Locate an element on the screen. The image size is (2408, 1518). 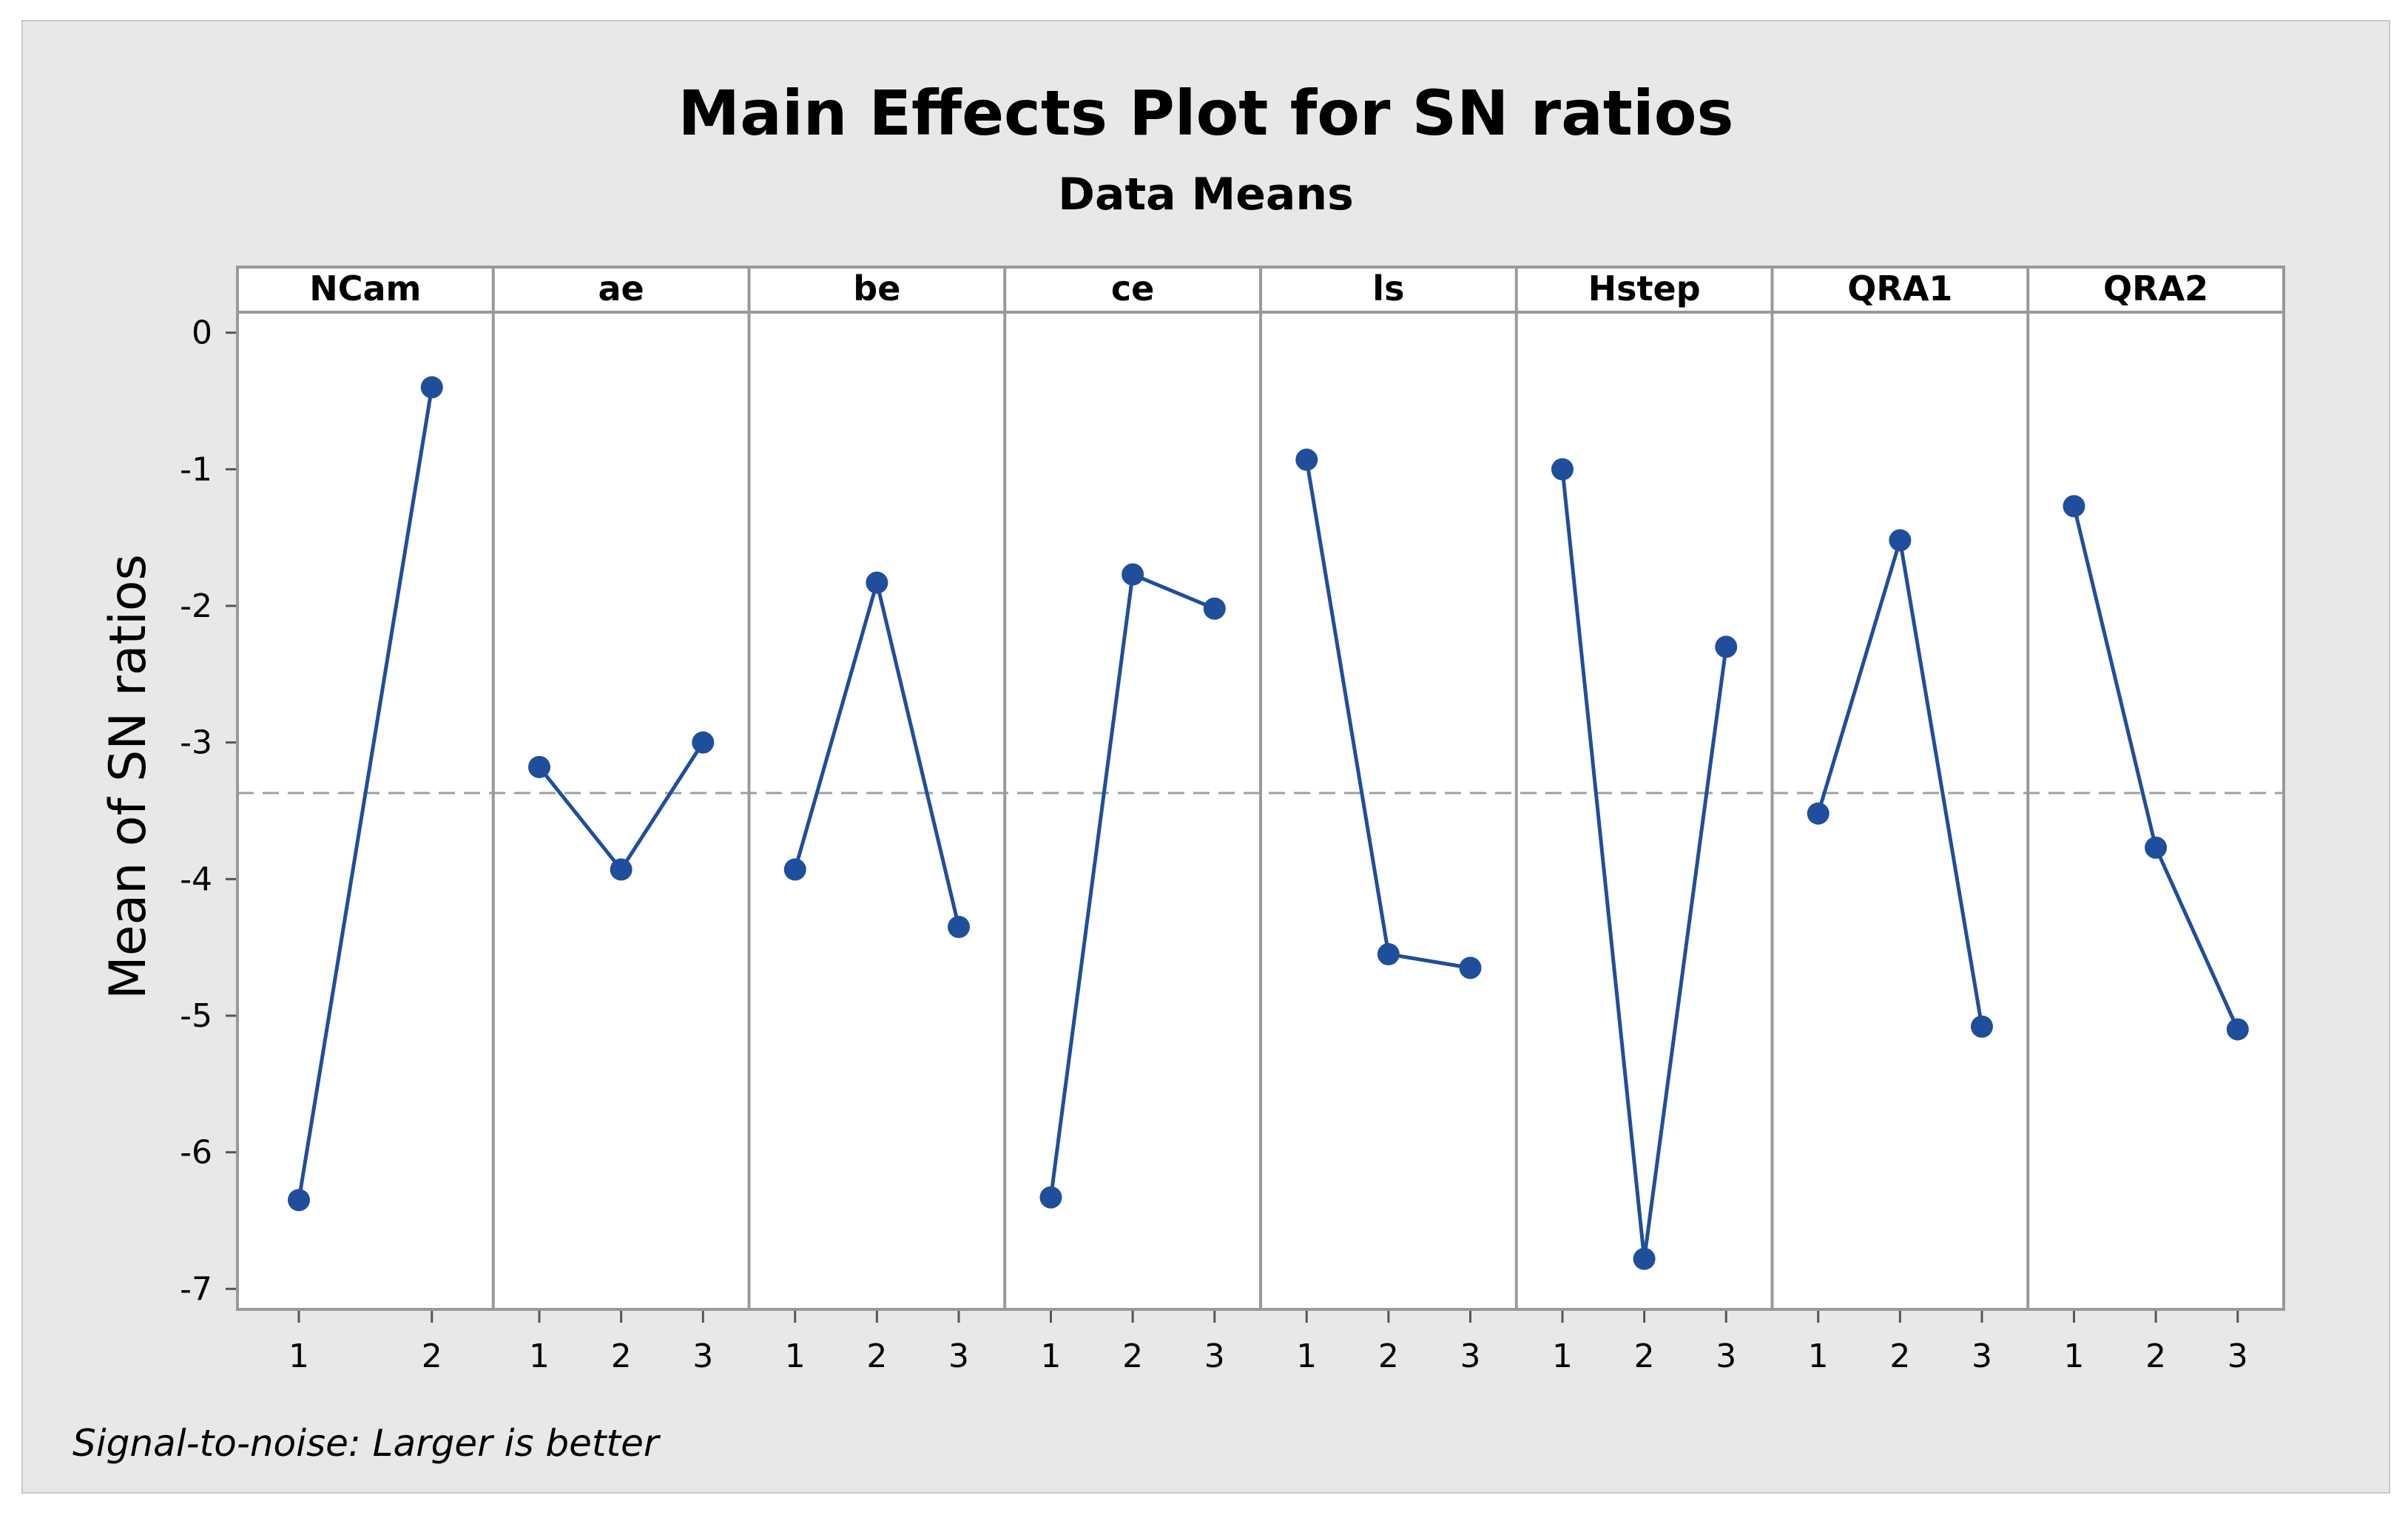
x-tick-label-ls-3: 3 is located at coordinates (1470, 1356).